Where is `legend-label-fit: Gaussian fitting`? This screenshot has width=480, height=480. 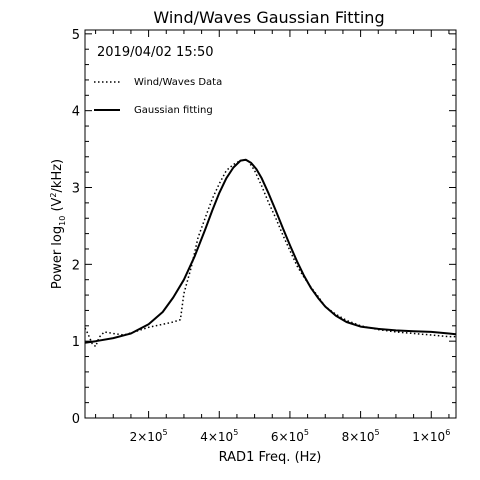
legend-label-fit: Gaussian fitting is located at coordinates (173, 110).